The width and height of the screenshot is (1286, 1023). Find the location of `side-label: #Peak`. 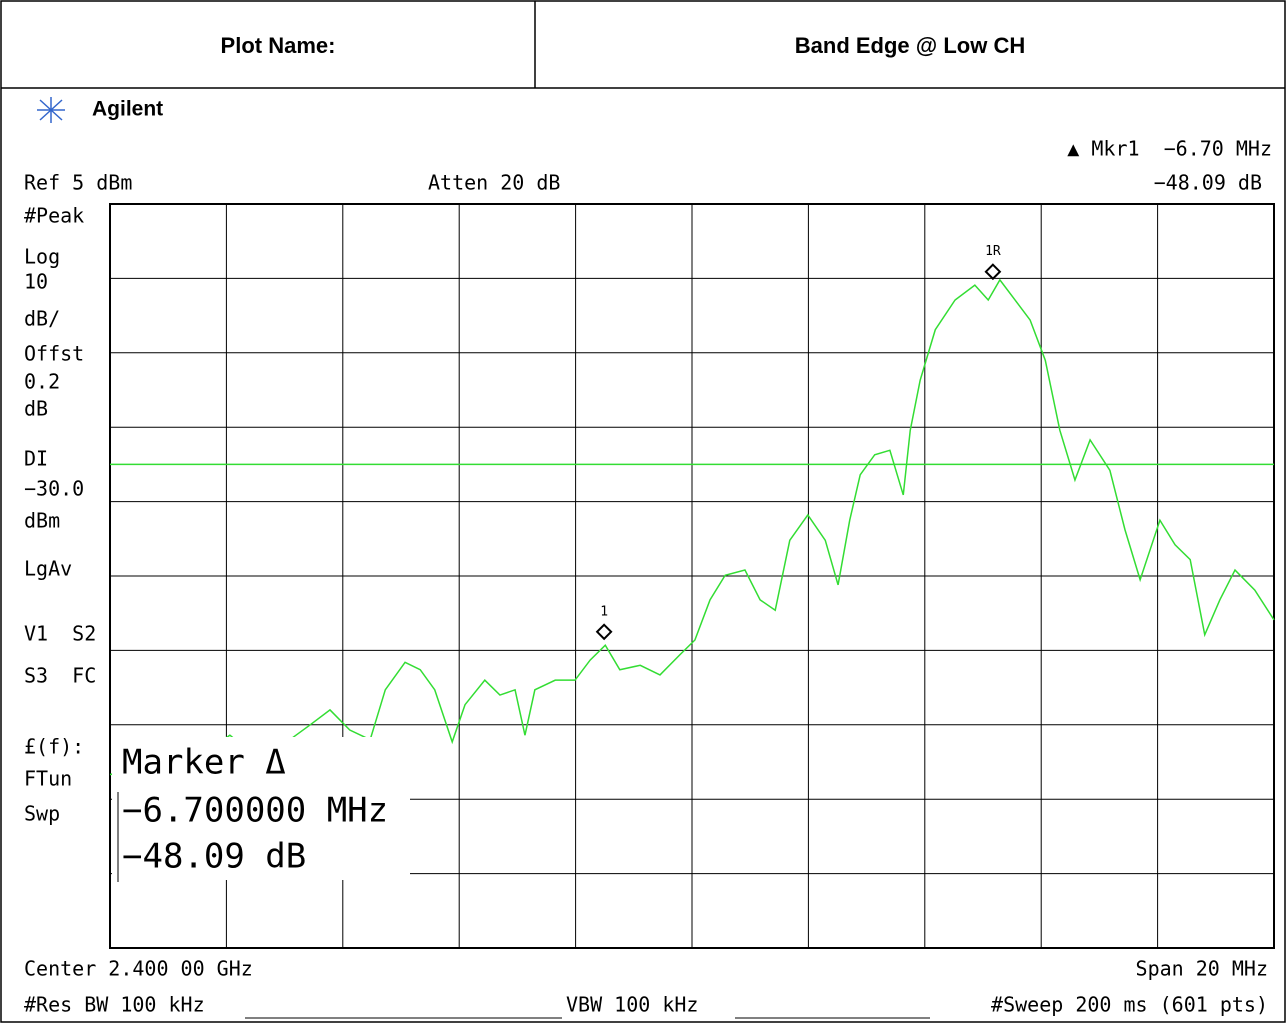

side-label: #Peak is located at coordinates (54, 216).